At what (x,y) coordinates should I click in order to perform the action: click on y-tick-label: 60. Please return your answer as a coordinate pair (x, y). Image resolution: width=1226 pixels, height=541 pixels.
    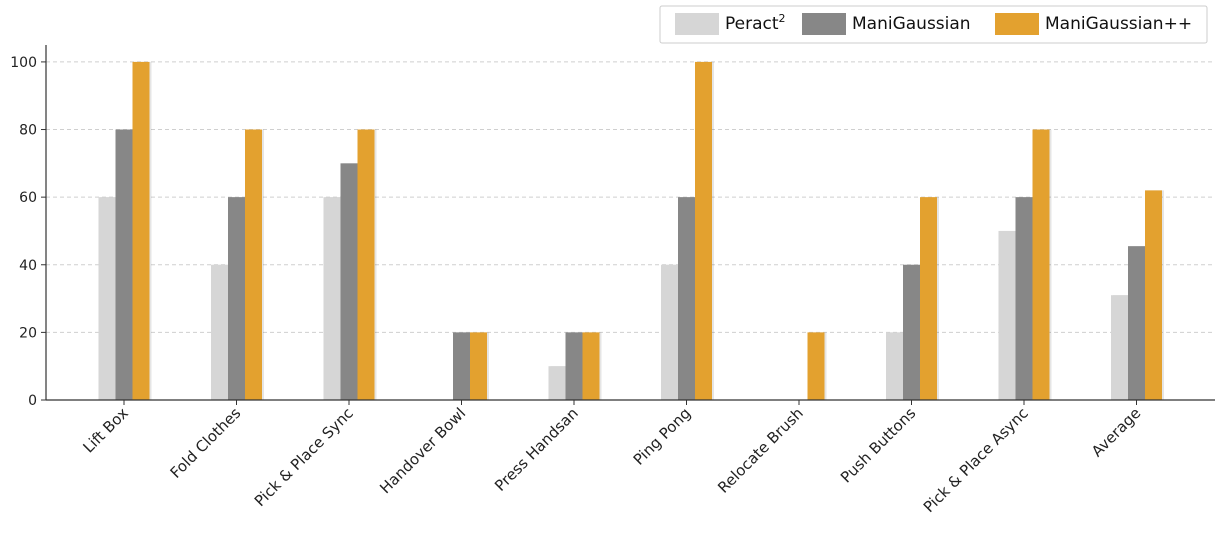
    Looking at the image, I should click on (28, 198).